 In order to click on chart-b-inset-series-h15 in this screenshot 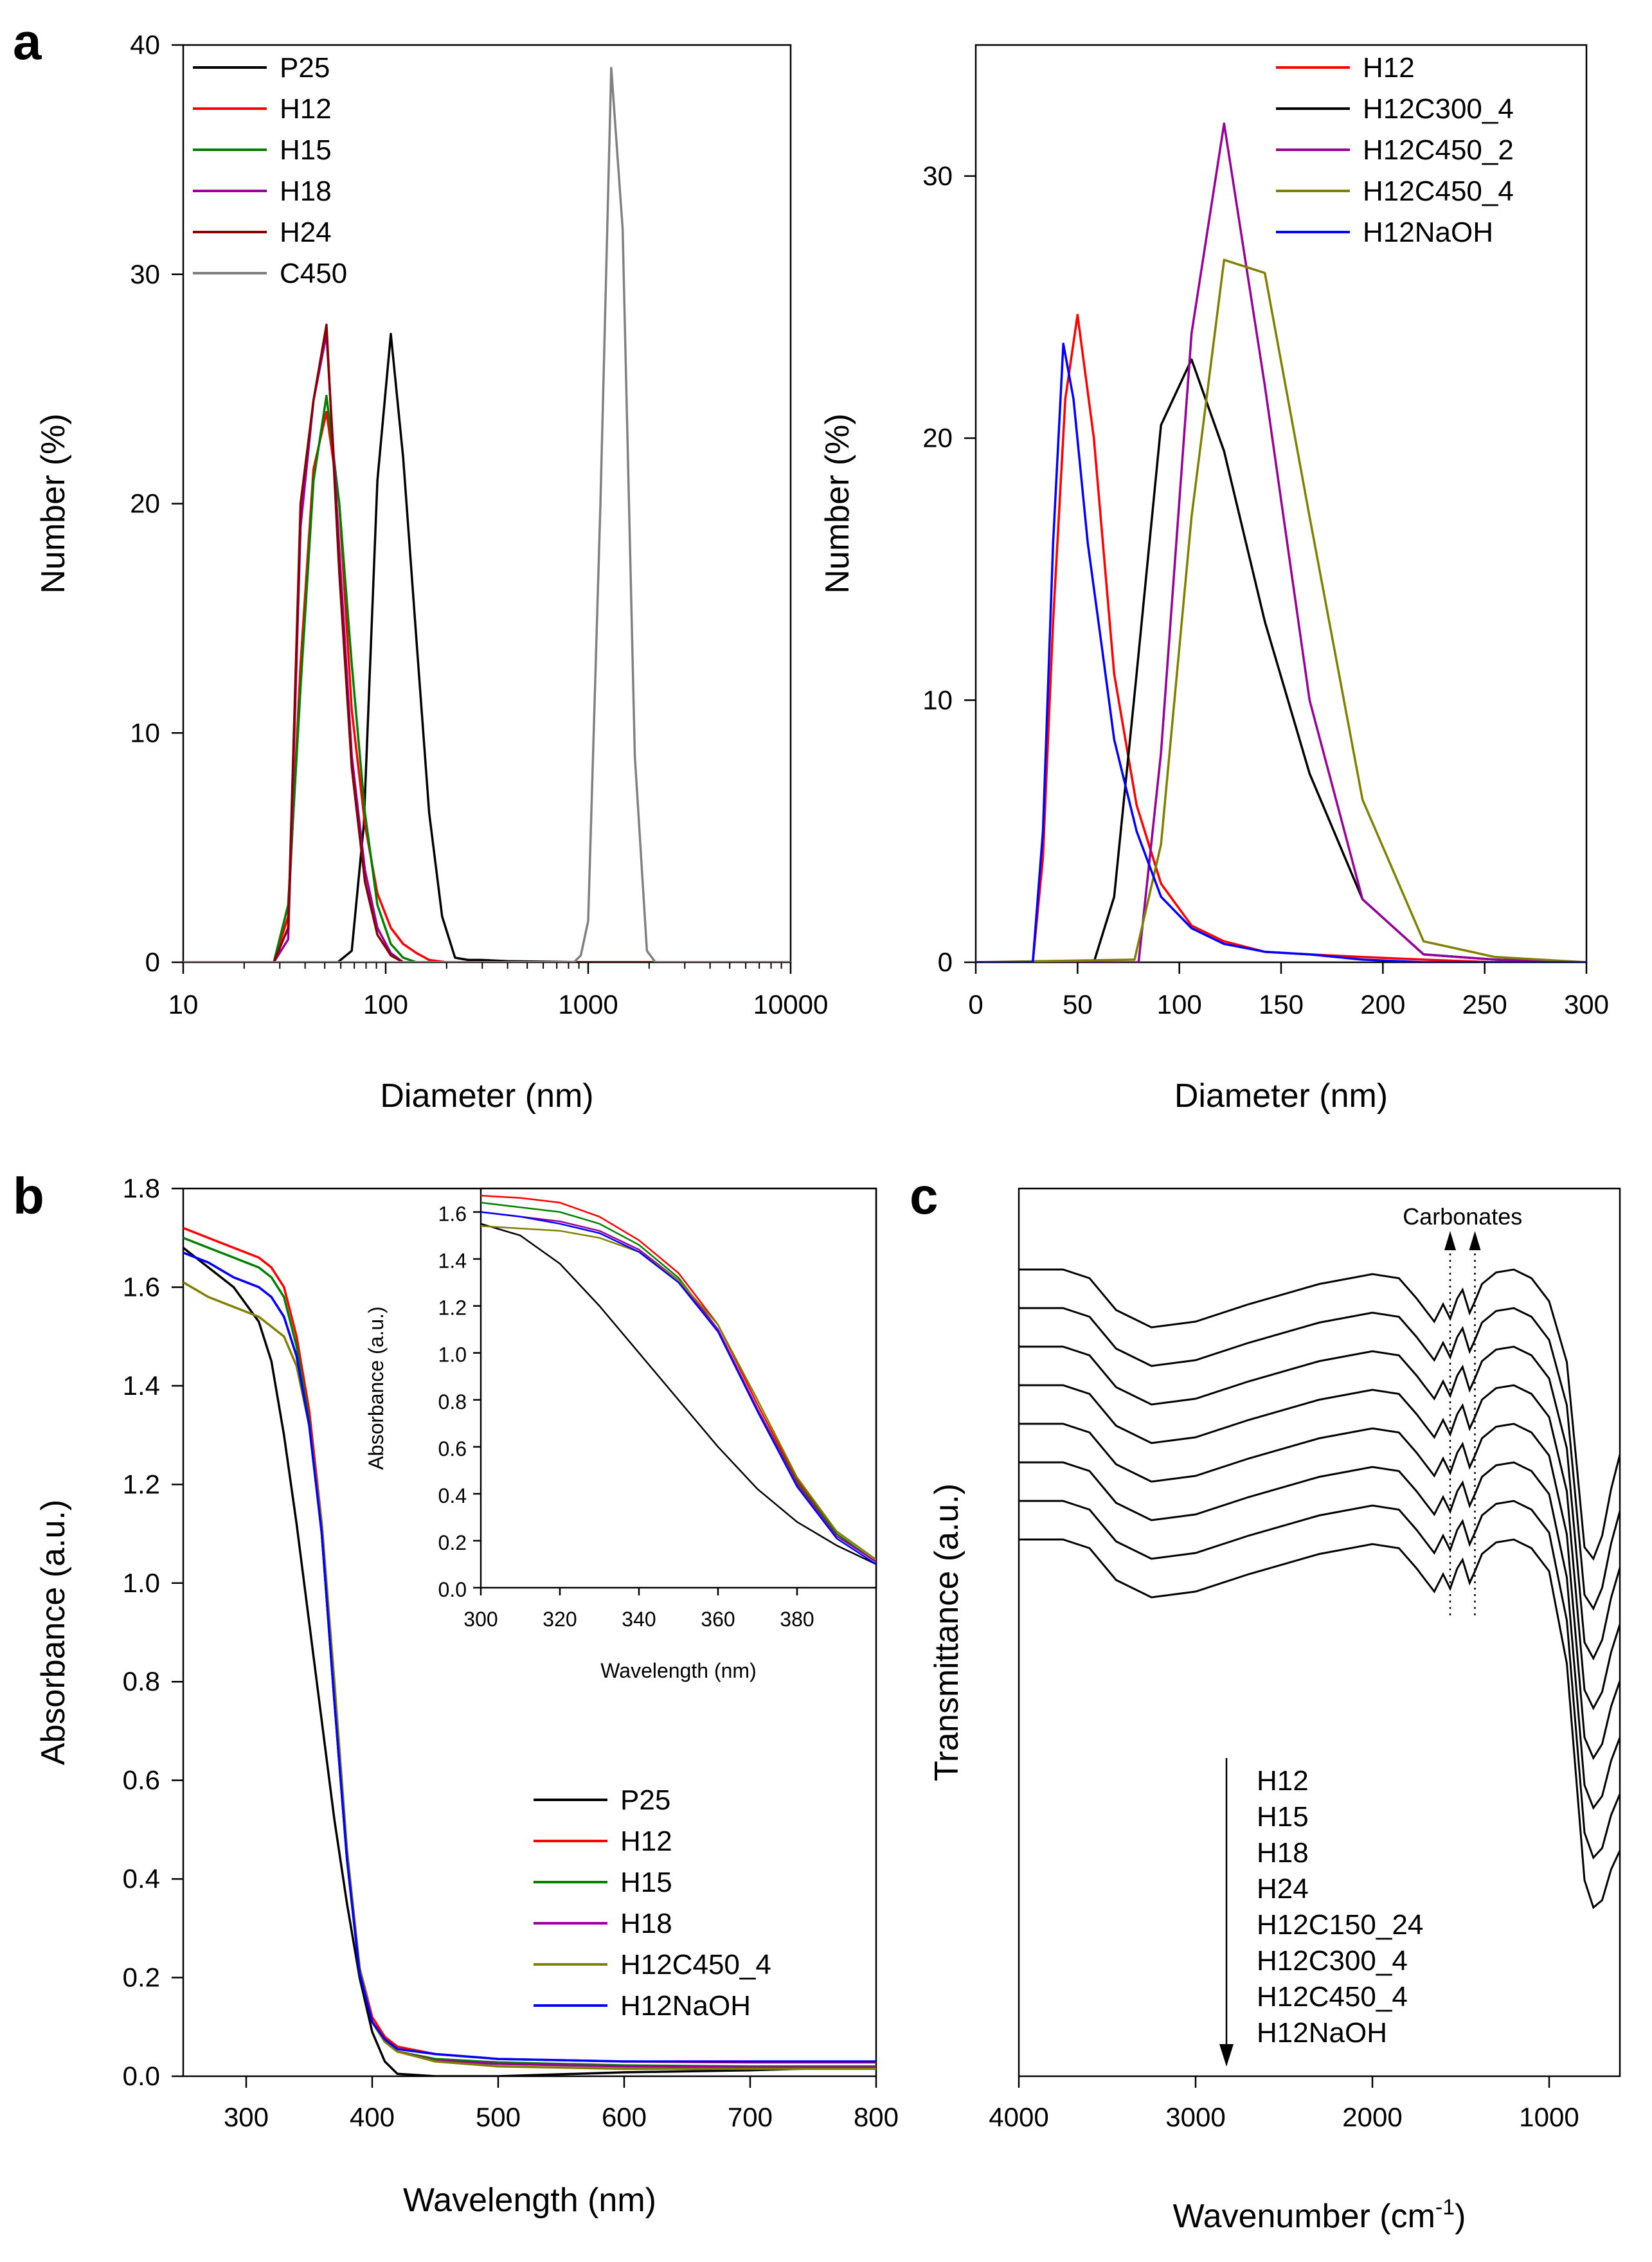, I will do `click(678, 1382)`.